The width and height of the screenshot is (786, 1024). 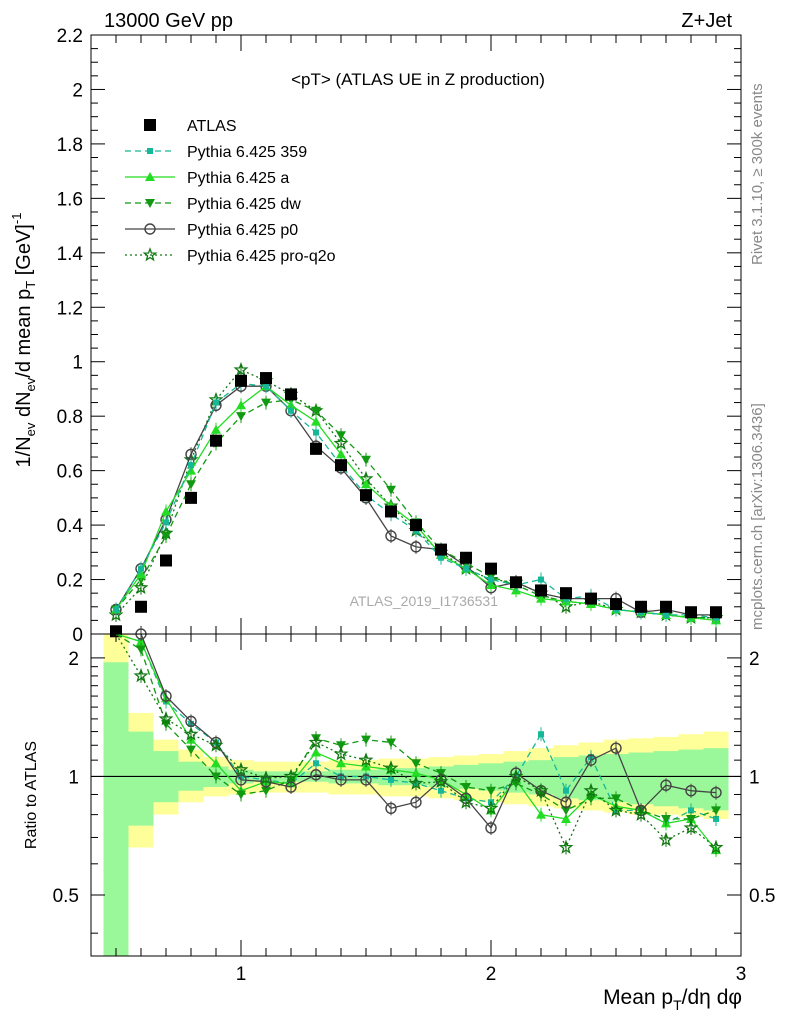 I want to click on main-ytick-label: 0.8, so click(x=70, y=417).